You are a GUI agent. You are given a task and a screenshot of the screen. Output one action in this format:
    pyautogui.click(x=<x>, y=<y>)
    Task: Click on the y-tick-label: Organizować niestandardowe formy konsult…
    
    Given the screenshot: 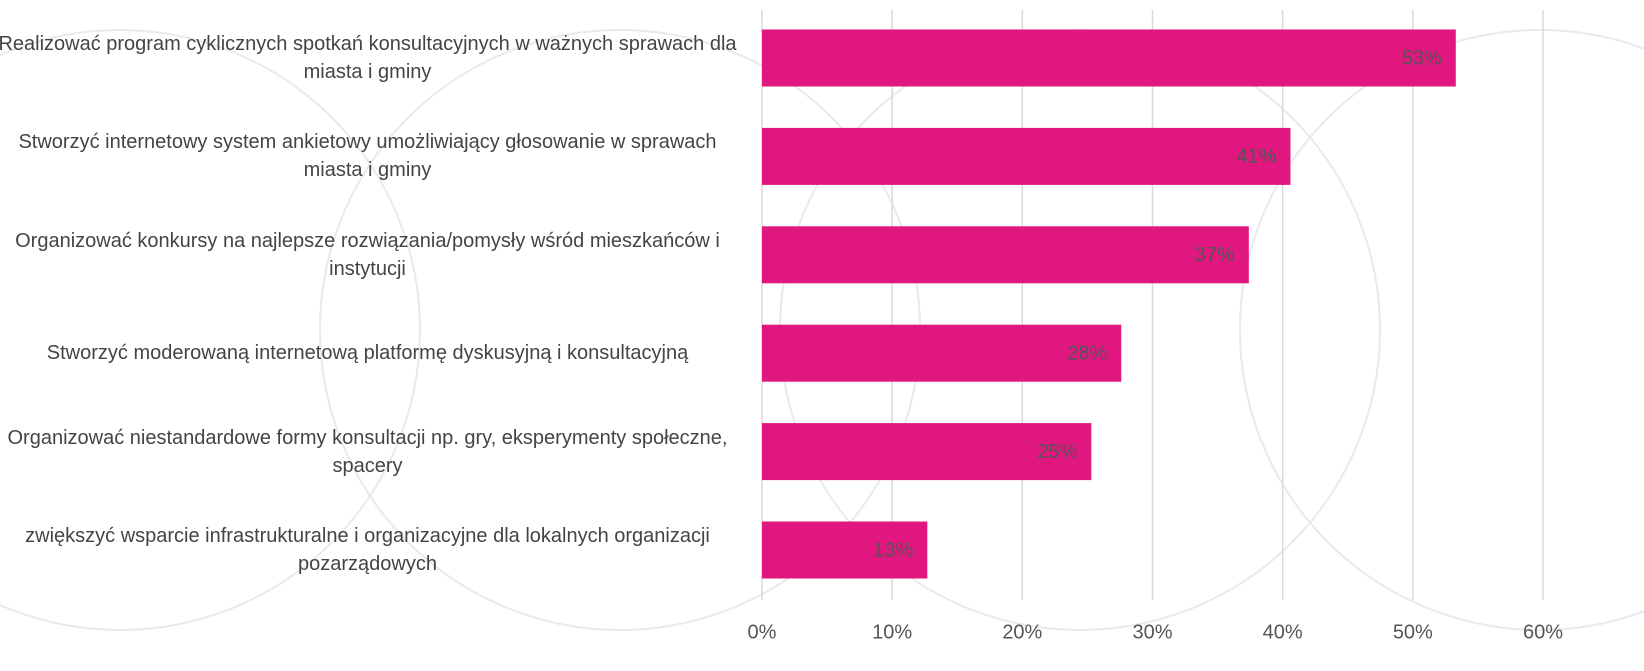 What is the action you would take?
    pyautogui.click(x=367, y=451)
    